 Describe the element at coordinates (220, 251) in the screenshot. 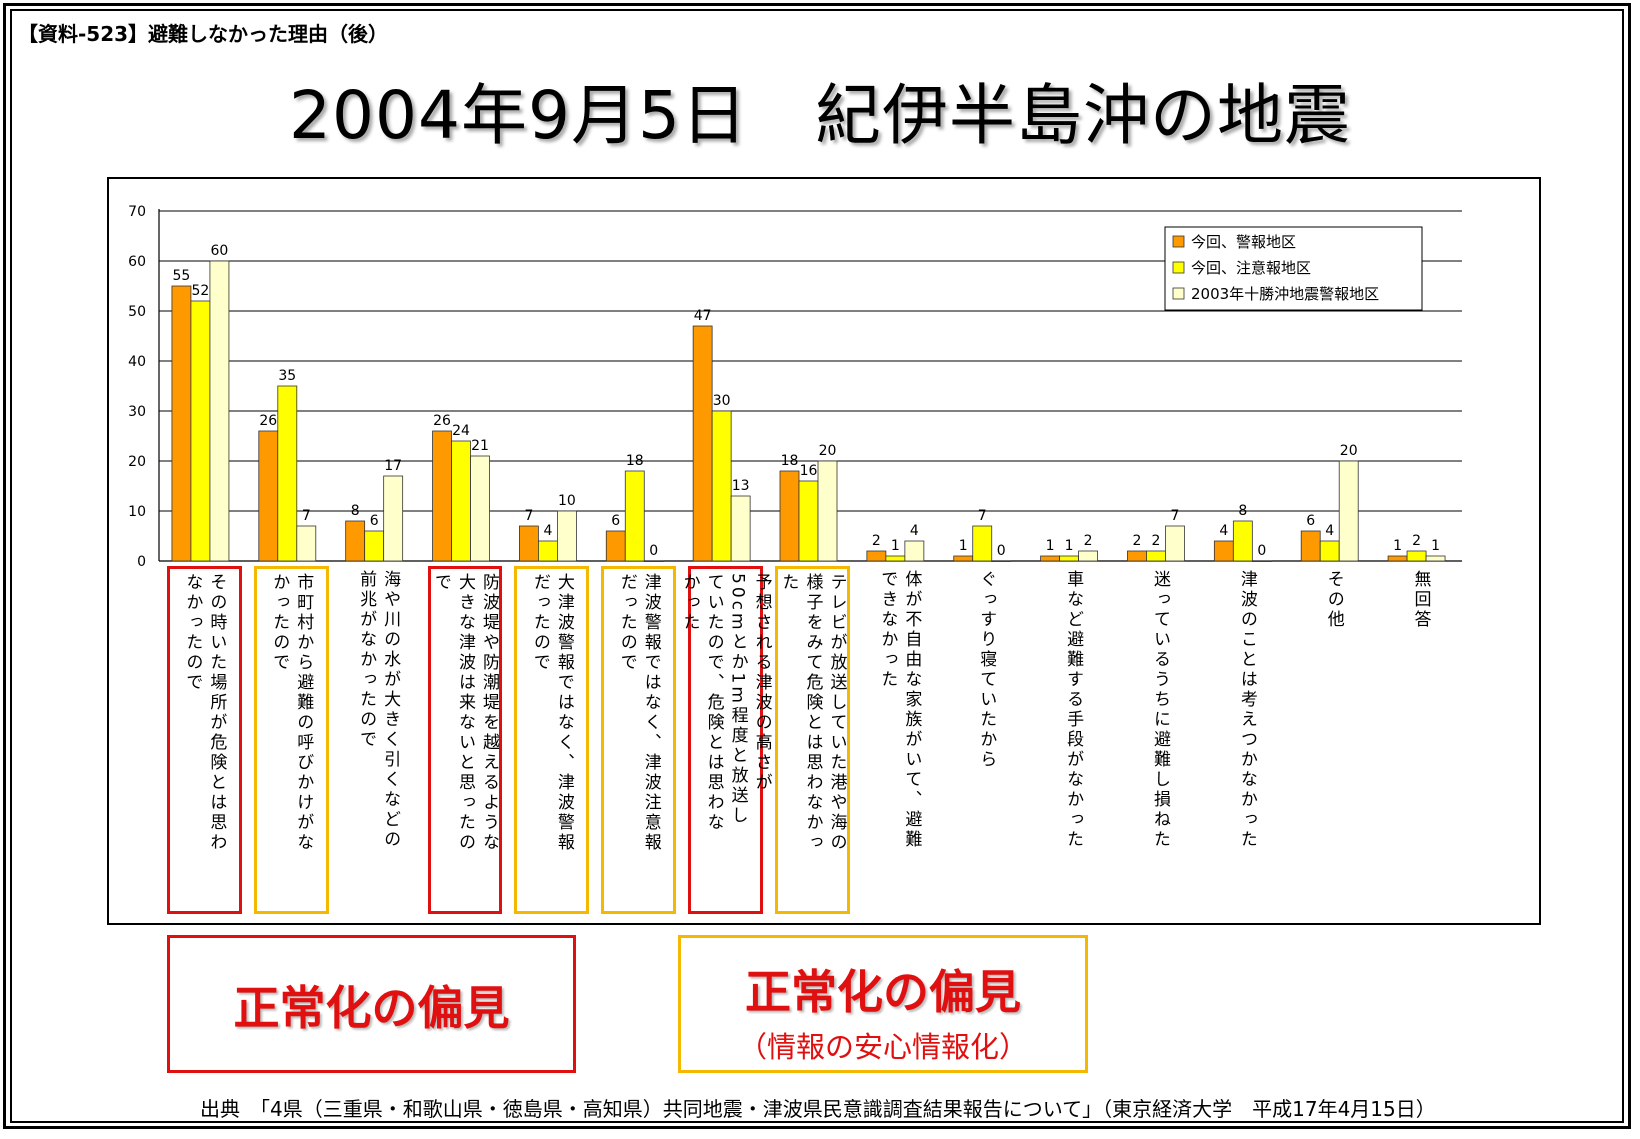

I see `data-label: 60` at that location.